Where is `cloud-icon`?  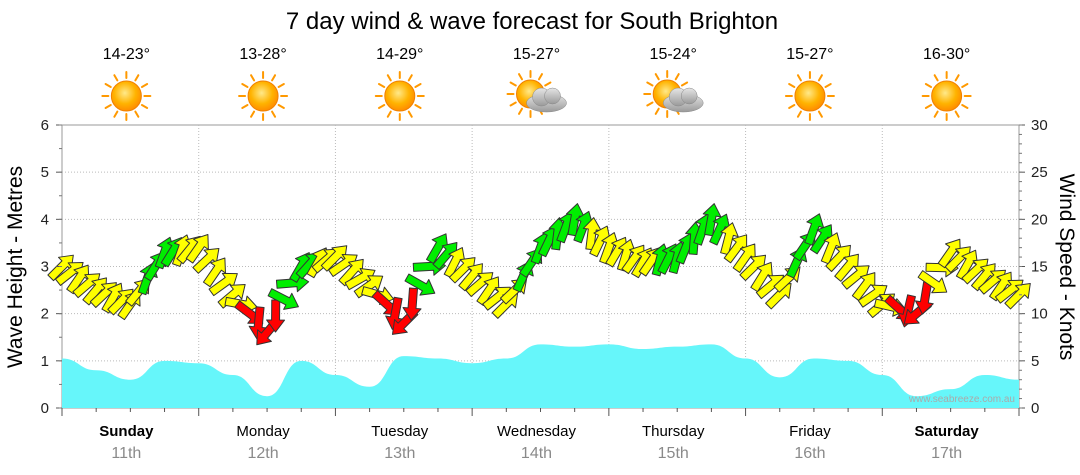
cloud-icon is located at coordinates (683, 100).